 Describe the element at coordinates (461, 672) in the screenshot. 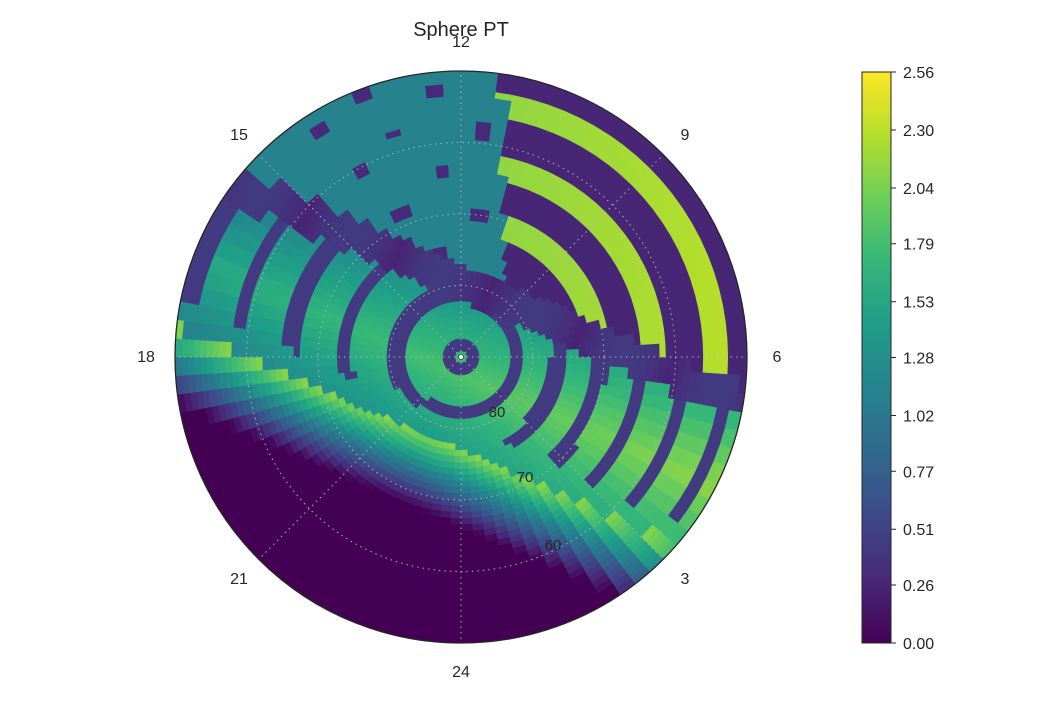

I see `theta-tick-label: 24` at that location.